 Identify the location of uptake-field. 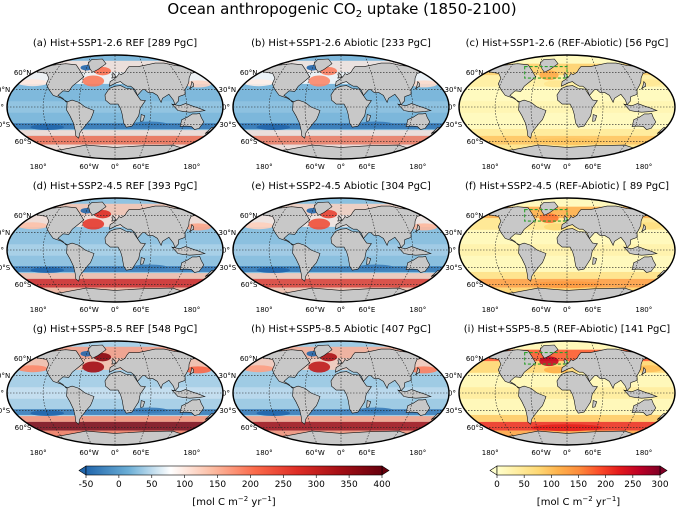
(341, 393).